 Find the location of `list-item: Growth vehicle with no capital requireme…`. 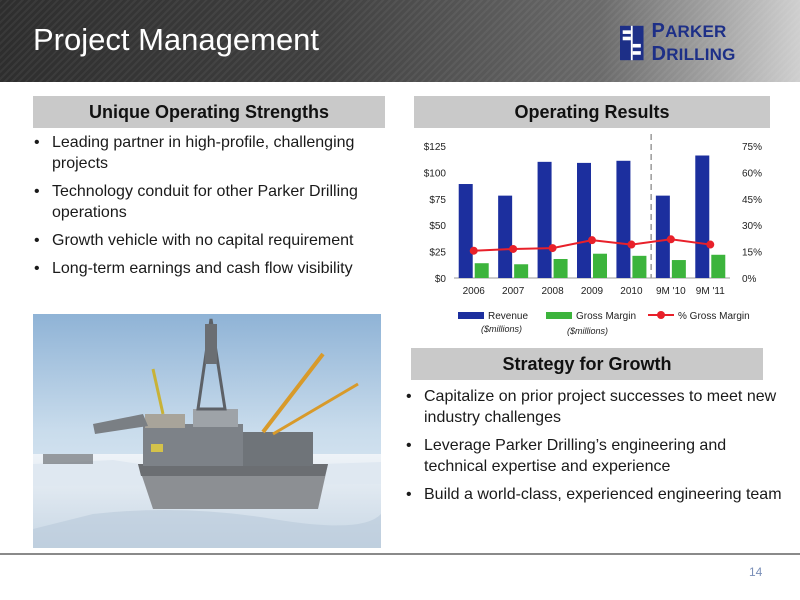

list-item: Growth vehicle with no capital requireme… is located at coordinates (213, 240).